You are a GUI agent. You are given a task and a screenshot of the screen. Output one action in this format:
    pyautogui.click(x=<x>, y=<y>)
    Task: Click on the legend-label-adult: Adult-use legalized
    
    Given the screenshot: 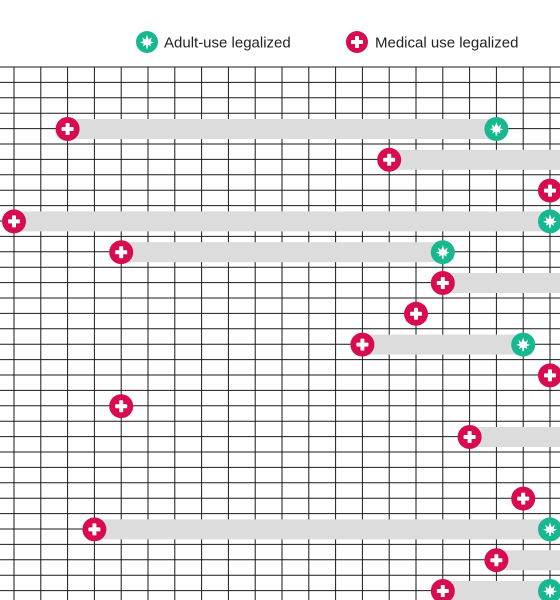 What is the action you would take?
    pyautogui.click(x=227, y=43)
    